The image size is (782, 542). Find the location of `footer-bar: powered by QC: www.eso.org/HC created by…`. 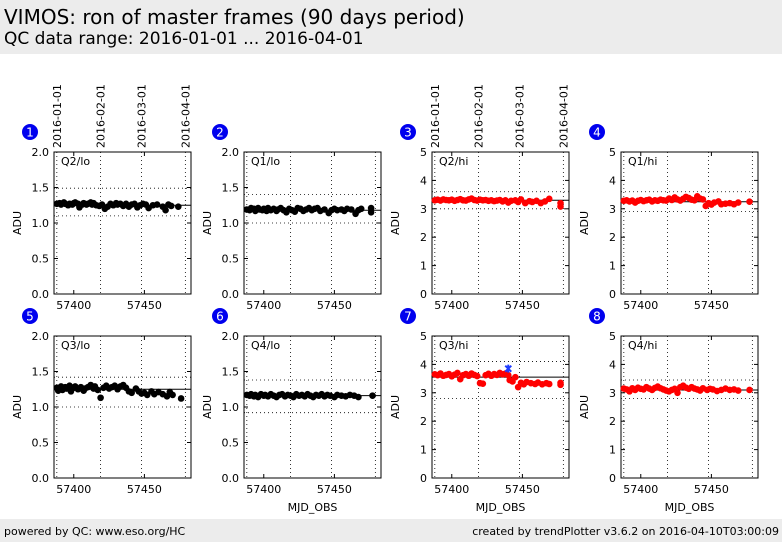

footer-bar: powered by QC: www.eso.org/HC created by… is located at coordinates (391, 530).